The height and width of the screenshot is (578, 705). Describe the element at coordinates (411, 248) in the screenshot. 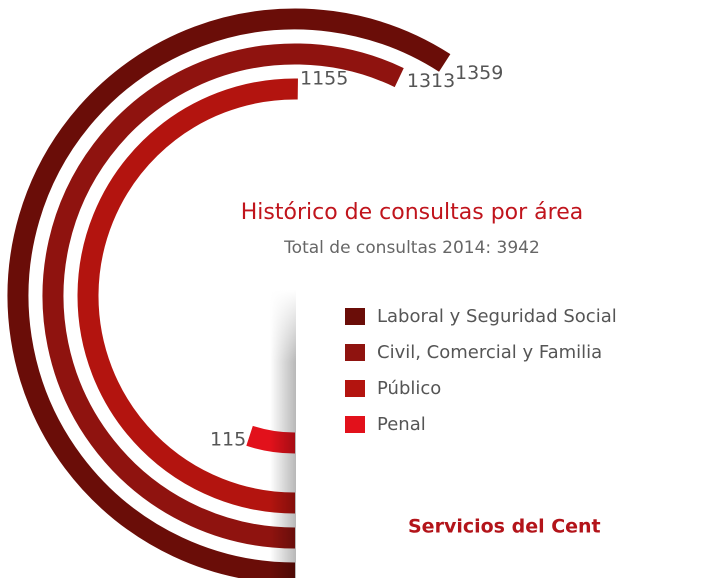

I see `chart-subtitle: Total de consultas 2014: 3942` at that location.